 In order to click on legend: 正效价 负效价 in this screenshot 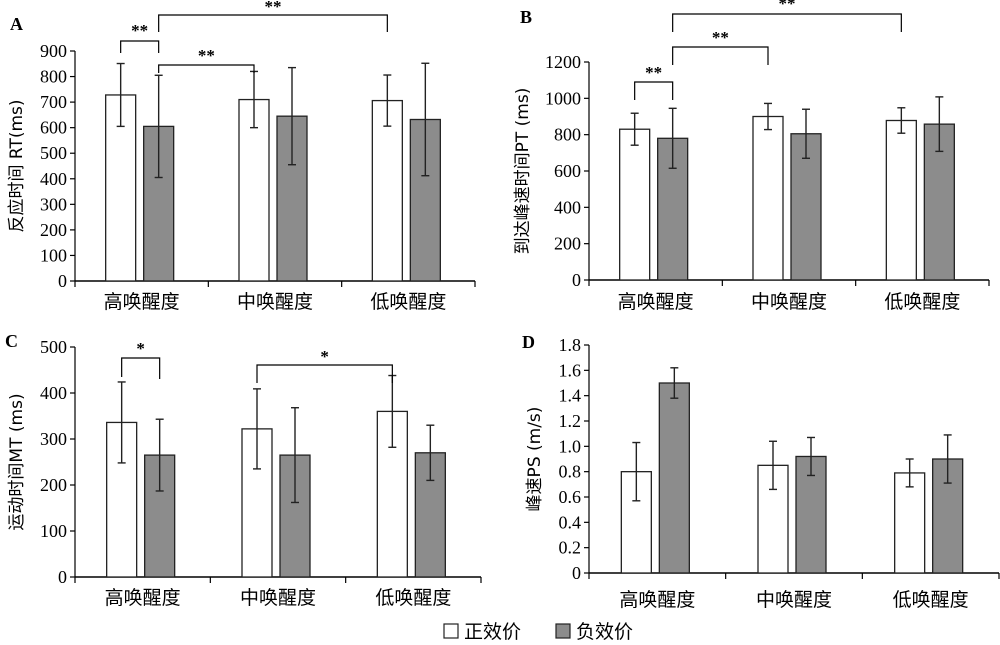, I will do `click(538, 632)`.